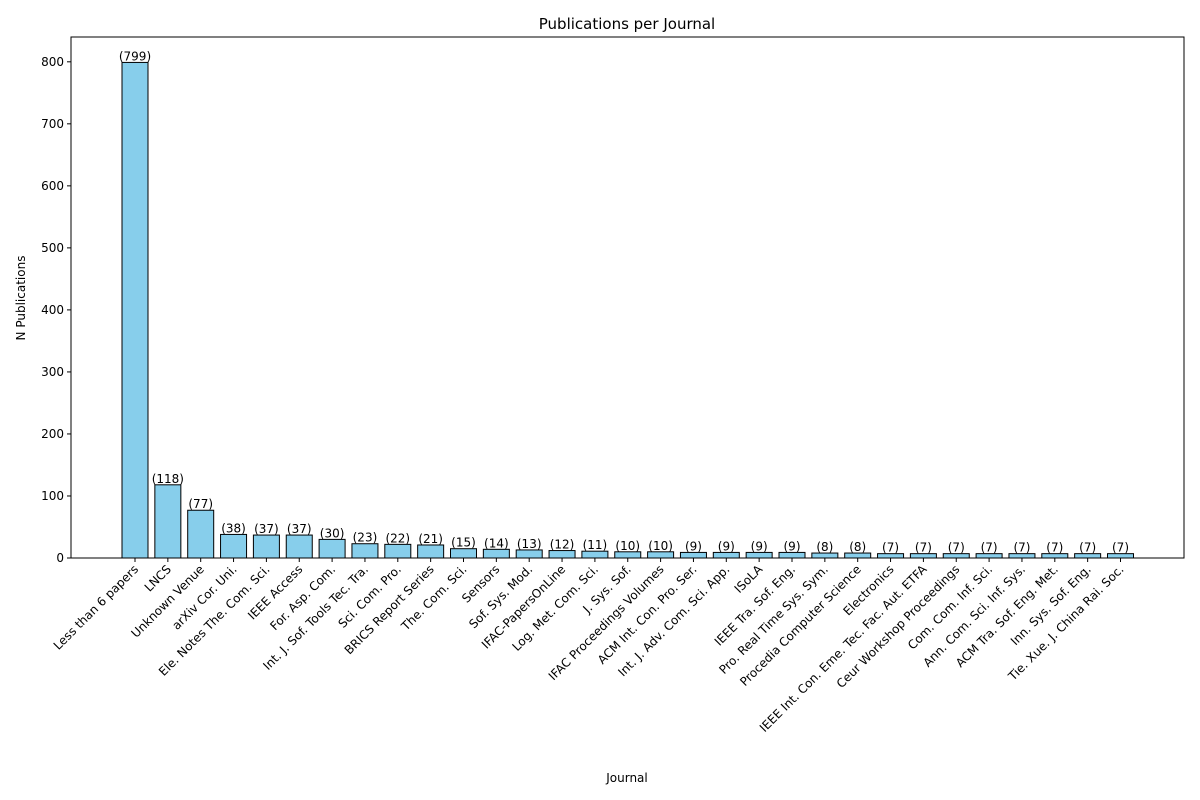  I want to click on data-label-10: (15), so click(463, 543).